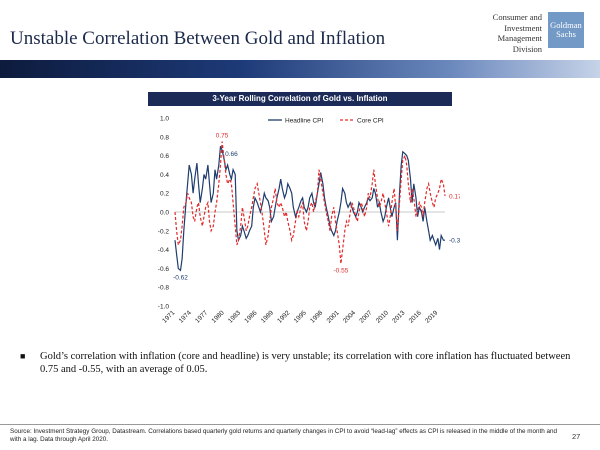  I want to click on y-tick-label: -0.2, so click(164, 231).